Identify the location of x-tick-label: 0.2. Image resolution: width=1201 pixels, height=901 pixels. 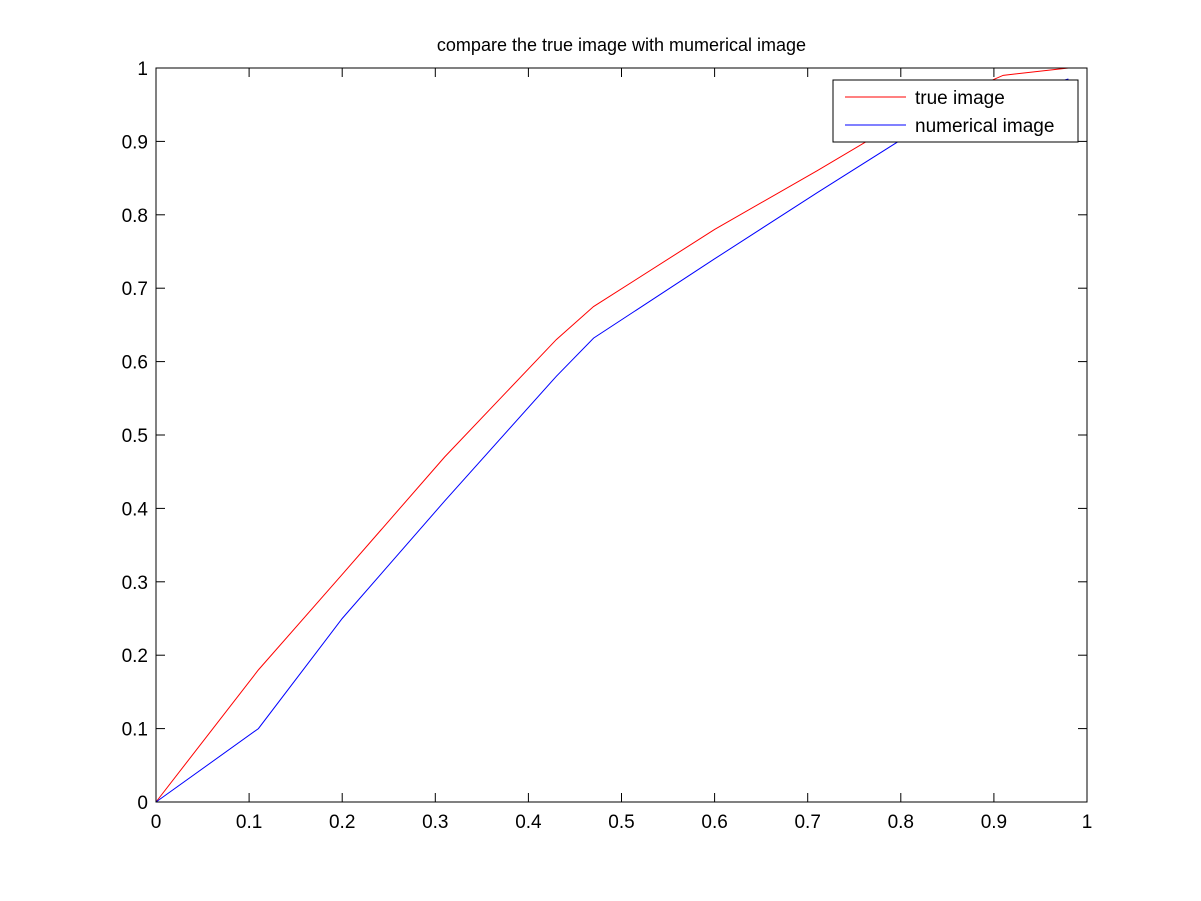
(342, 822).